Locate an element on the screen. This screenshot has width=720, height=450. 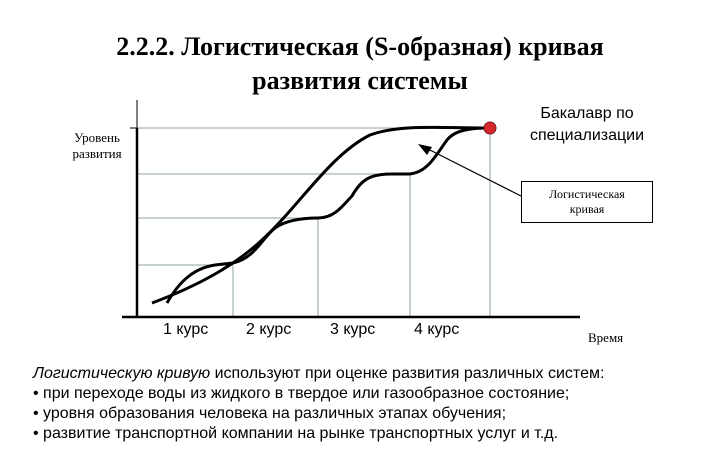
callout-arrow is located at coordinates (471, 171).